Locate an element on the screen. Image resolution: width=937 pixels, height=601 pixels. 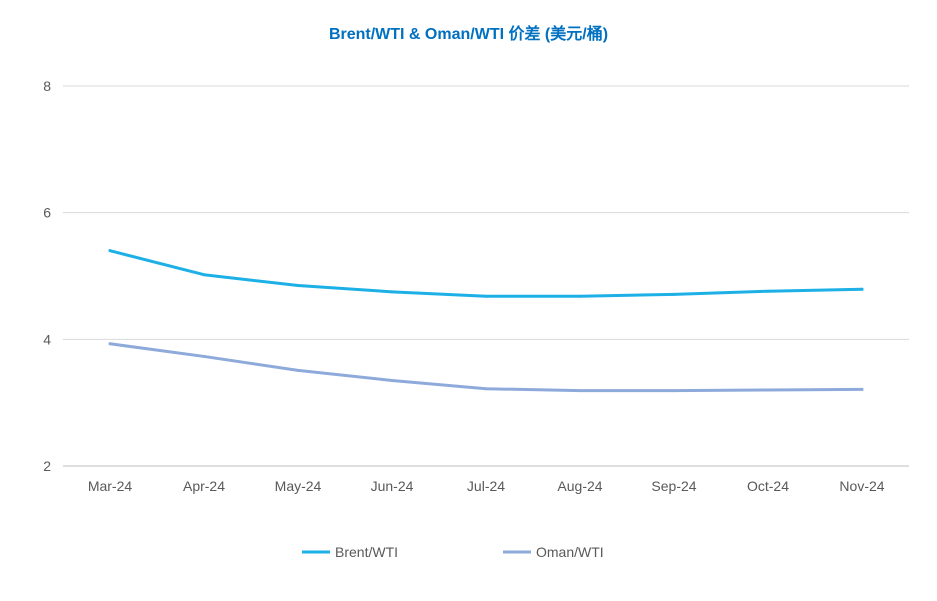
legend-label: Oman/WTI is located at coordinates (570, 552).